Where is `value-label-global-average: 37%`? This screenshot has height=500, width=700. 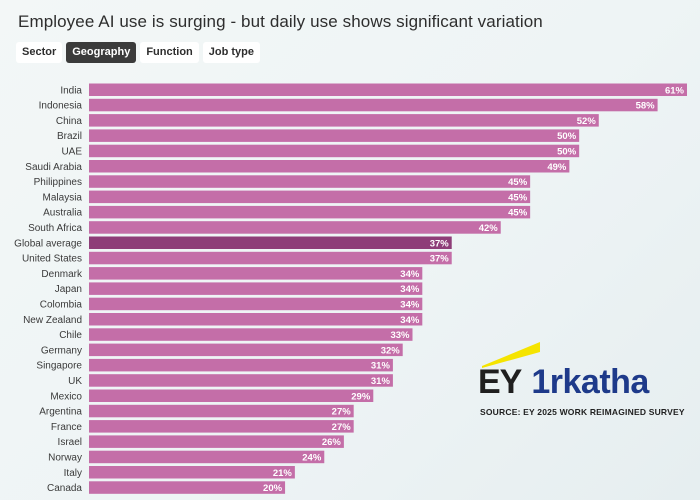
value-label-global-average: 37% is located at coordinates (440, 243).